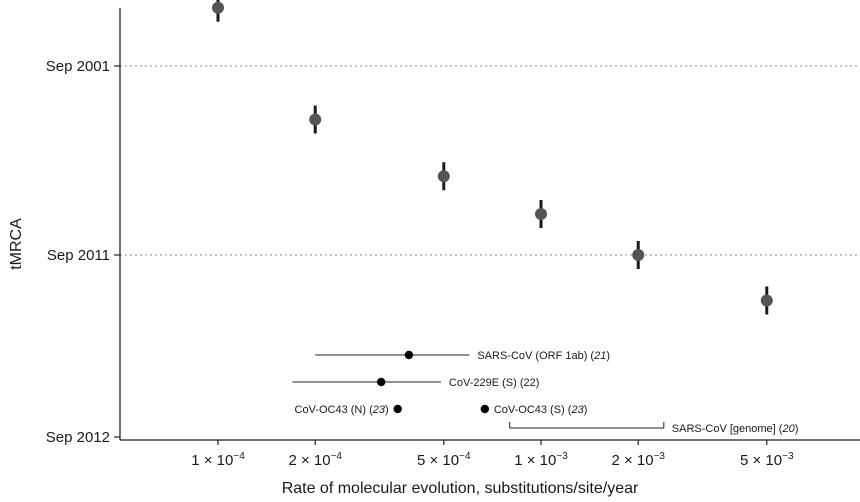  I want to click on reference-estimate: CoV-OC43 (S) (23), so click(534, 410).